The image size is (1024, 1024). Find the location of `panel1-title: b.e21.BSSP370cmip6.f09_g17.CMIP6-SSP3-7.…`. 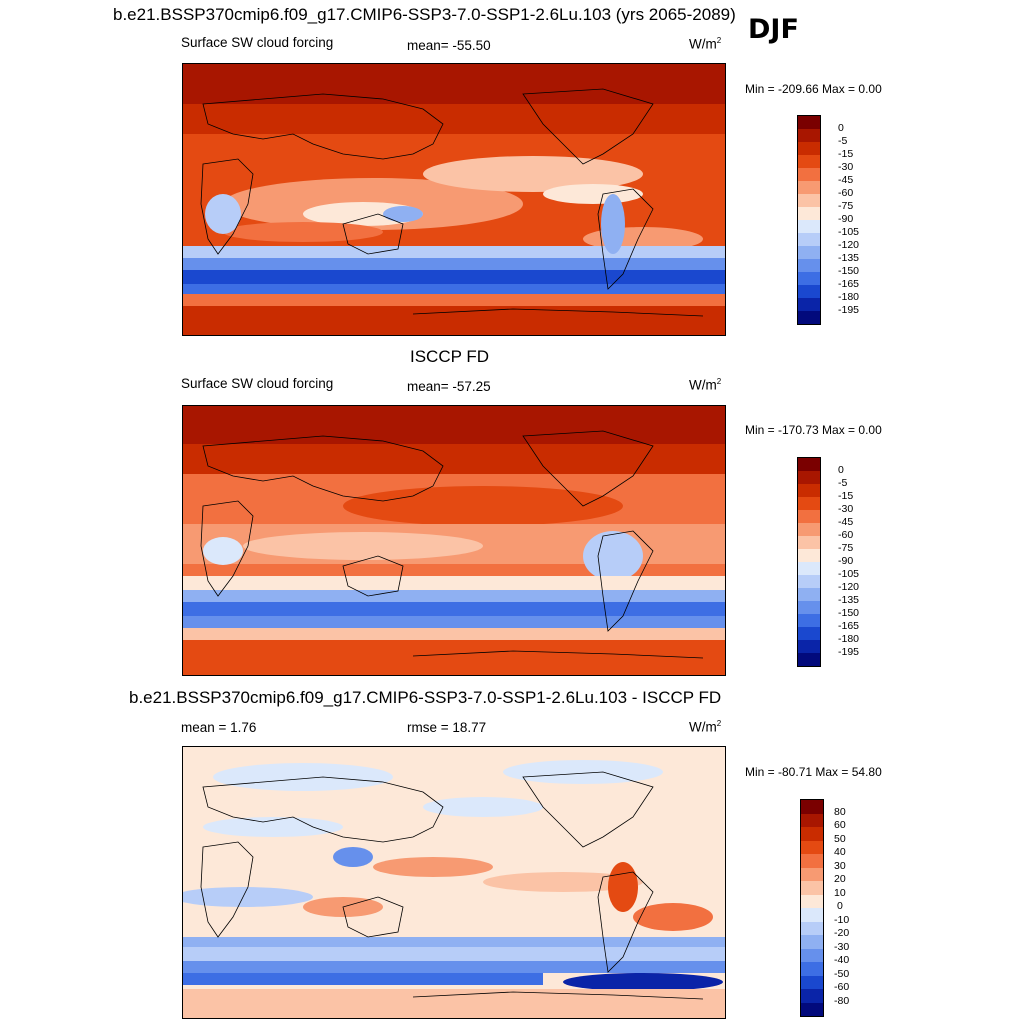

panel1-title: b.e21.BSSP370cmip6.f09_g17.CMIP6-SSP3-7.… is located at coordinates (424, 14).